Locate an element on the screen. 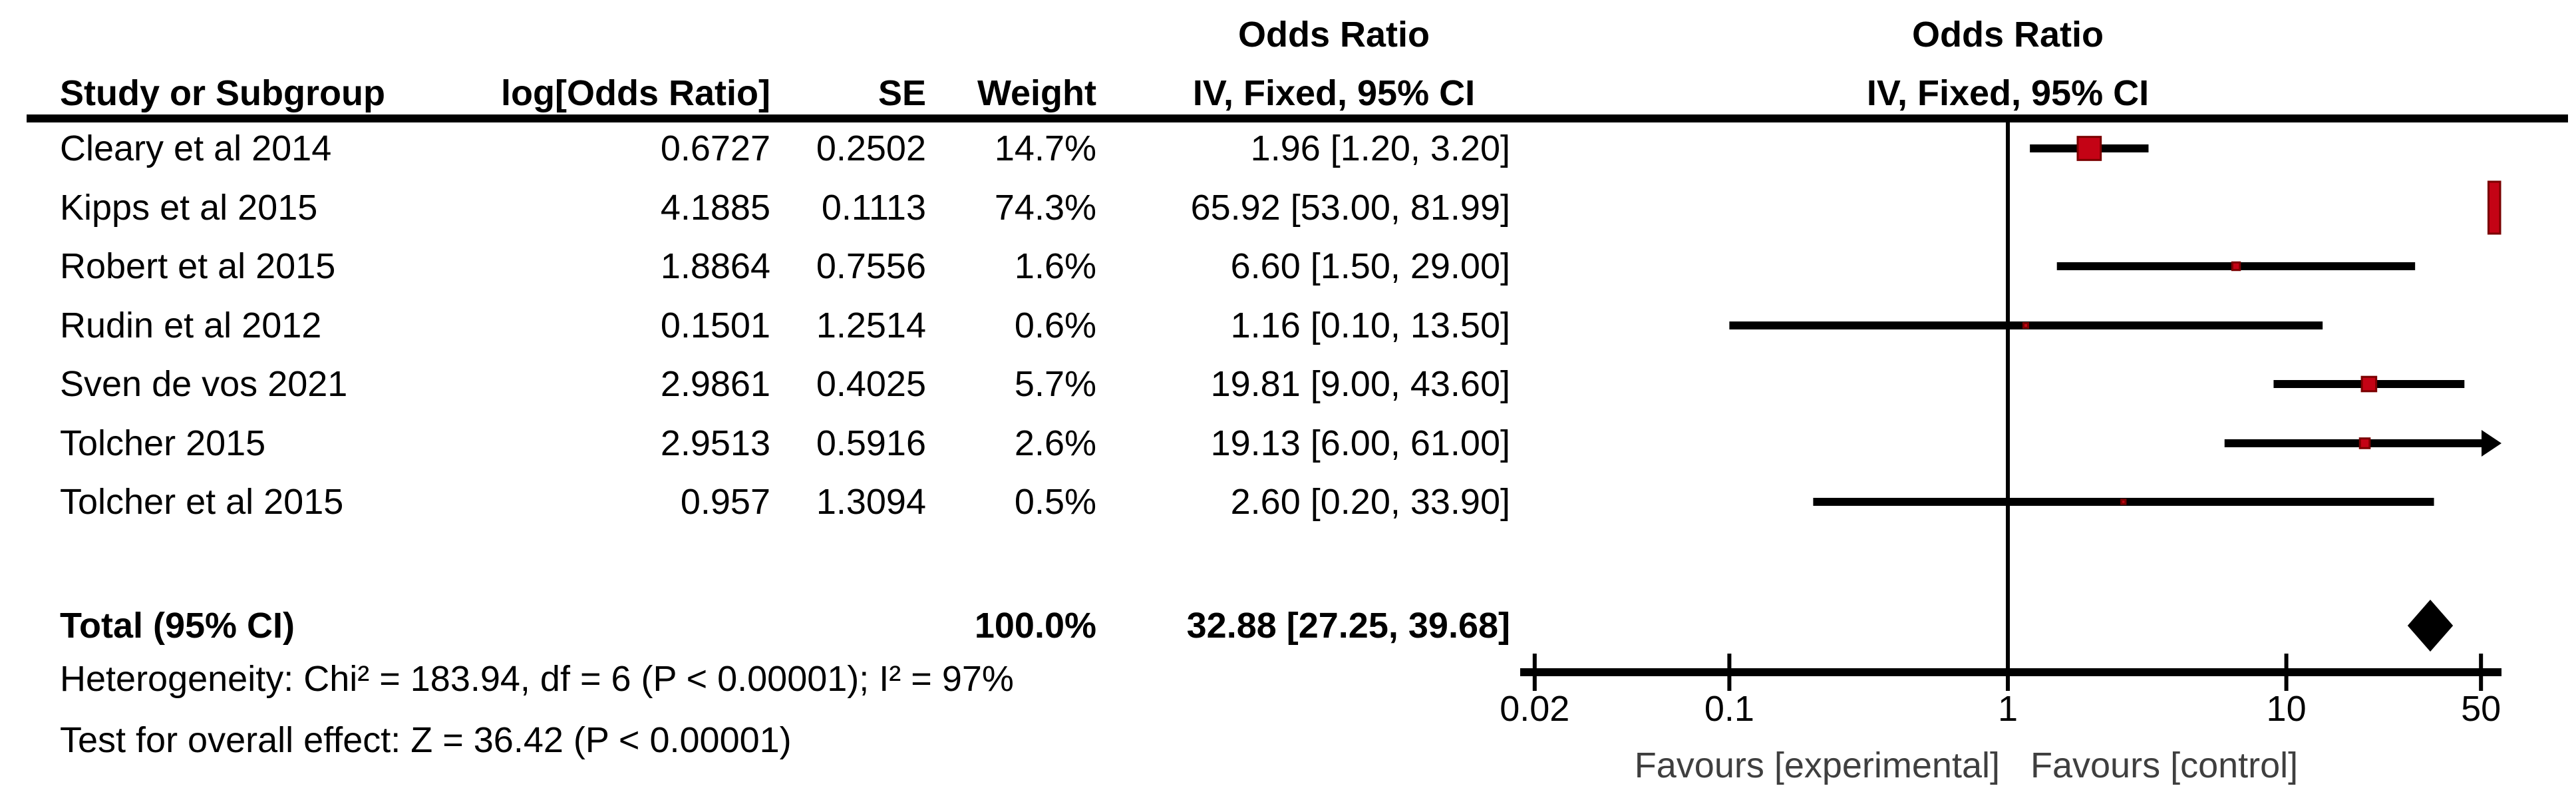 The width and height of the screenshot is (2576, 808). favours-control-label: Favours [control] is located at coordinates (2164, 765).